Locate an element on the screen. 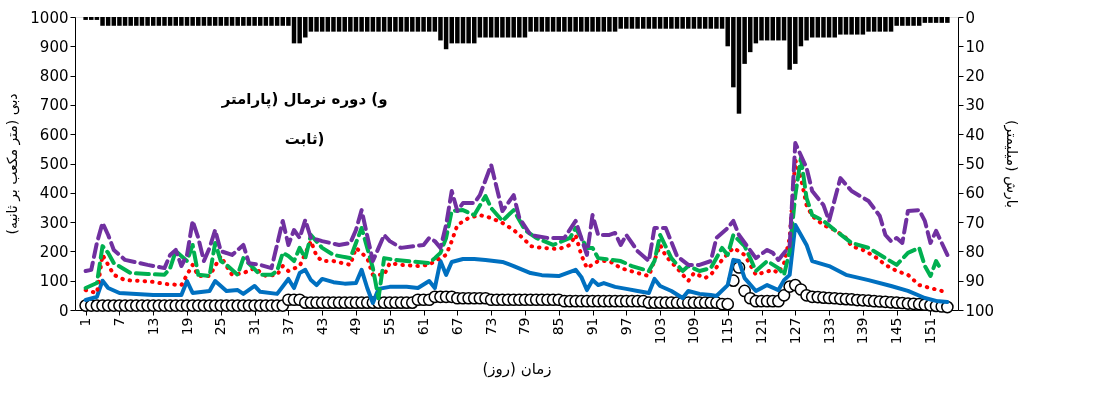 The height and width of the screenshot is (407, 1098). y-tick-label: 500 is located at coordinates (54, 164).